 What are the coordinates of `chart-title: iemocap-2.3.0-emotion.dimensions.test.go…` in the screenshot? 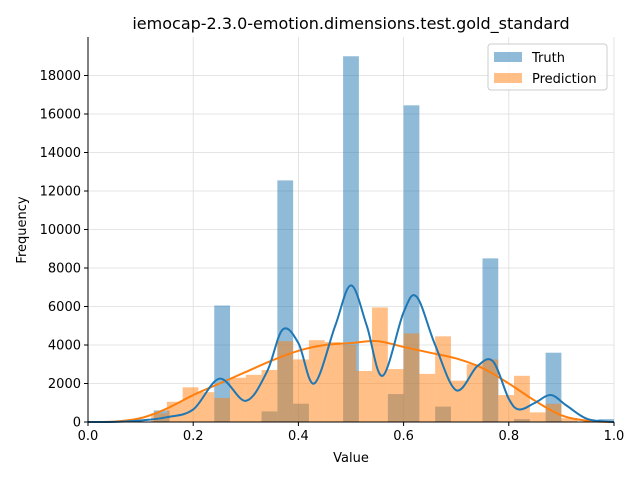 It's located at (350, 24).